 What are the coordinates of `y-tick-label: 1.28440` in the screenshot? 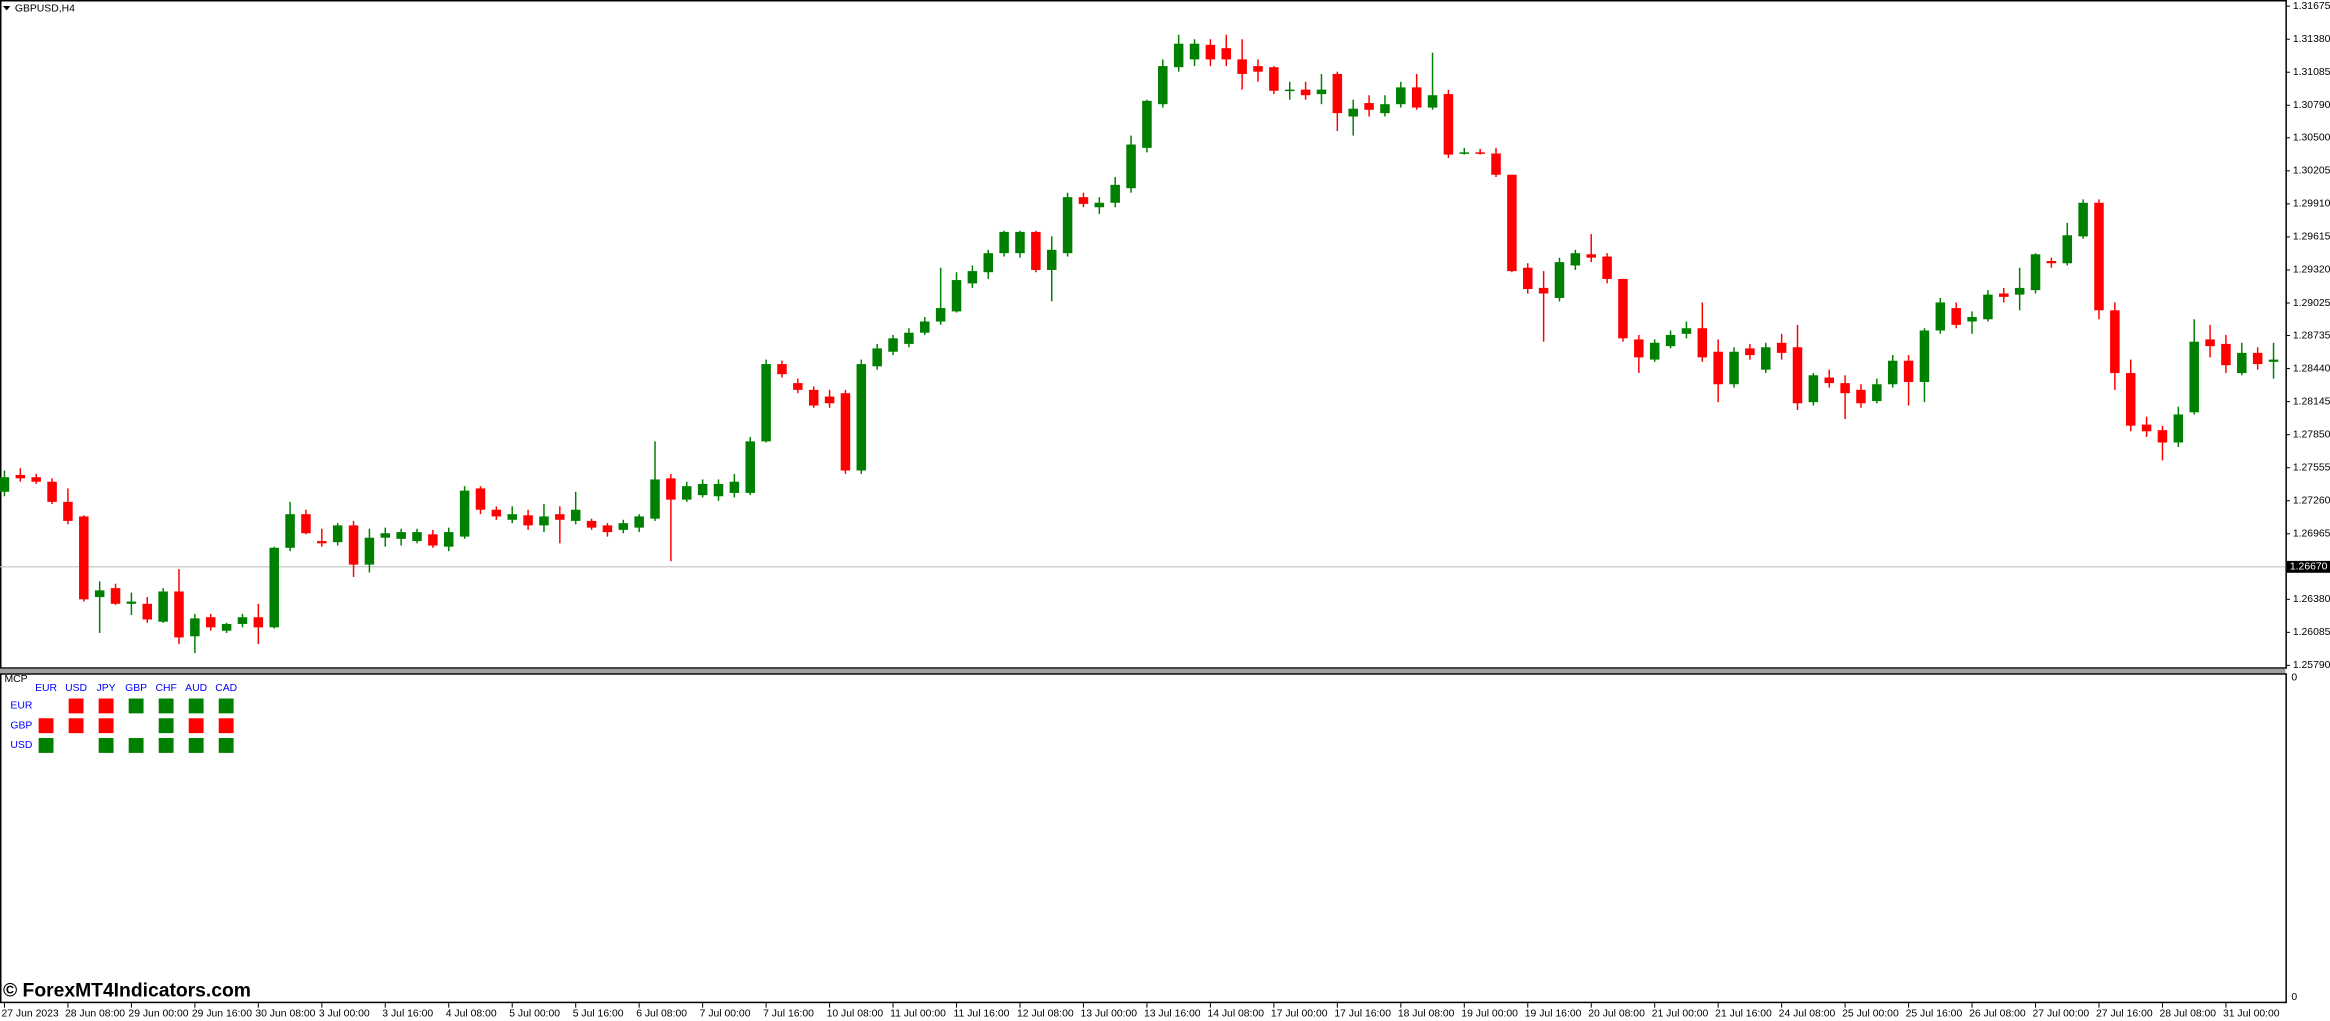 It's located at (2311, 368).